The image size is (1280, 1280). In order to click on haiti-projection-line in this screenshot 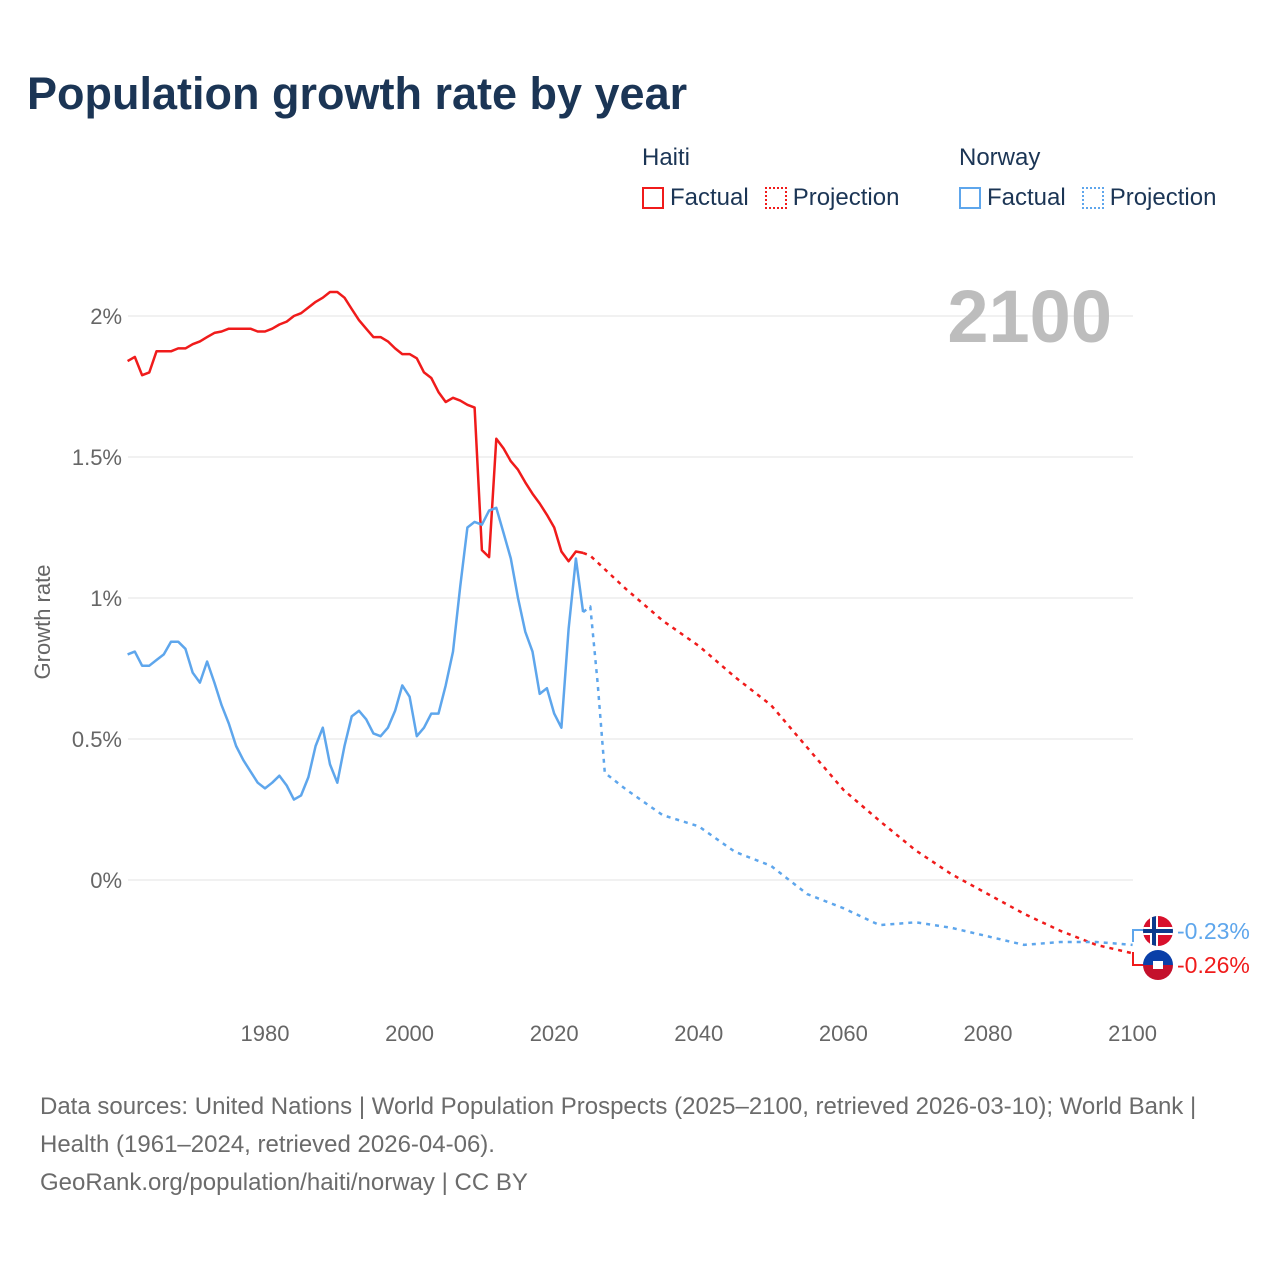, I will do `click(857, 753)`.